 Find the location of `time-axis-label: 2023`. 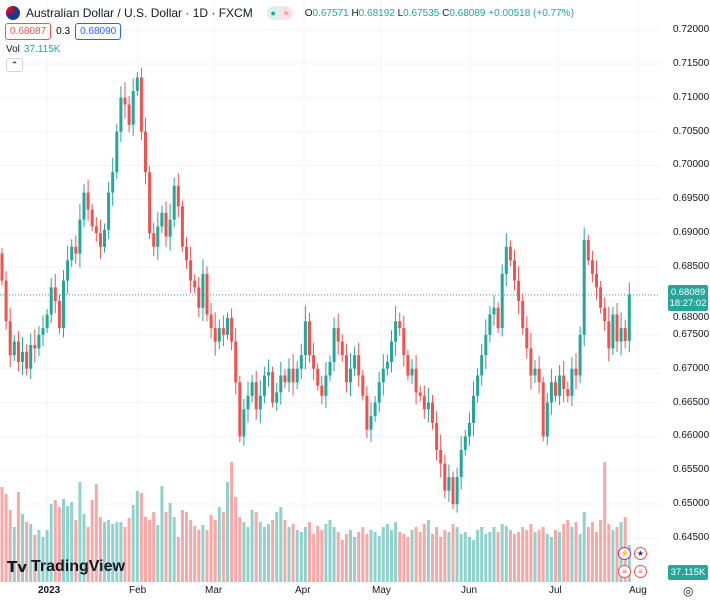

time-axis-label: 2023 is located at coordinates (49, 590).